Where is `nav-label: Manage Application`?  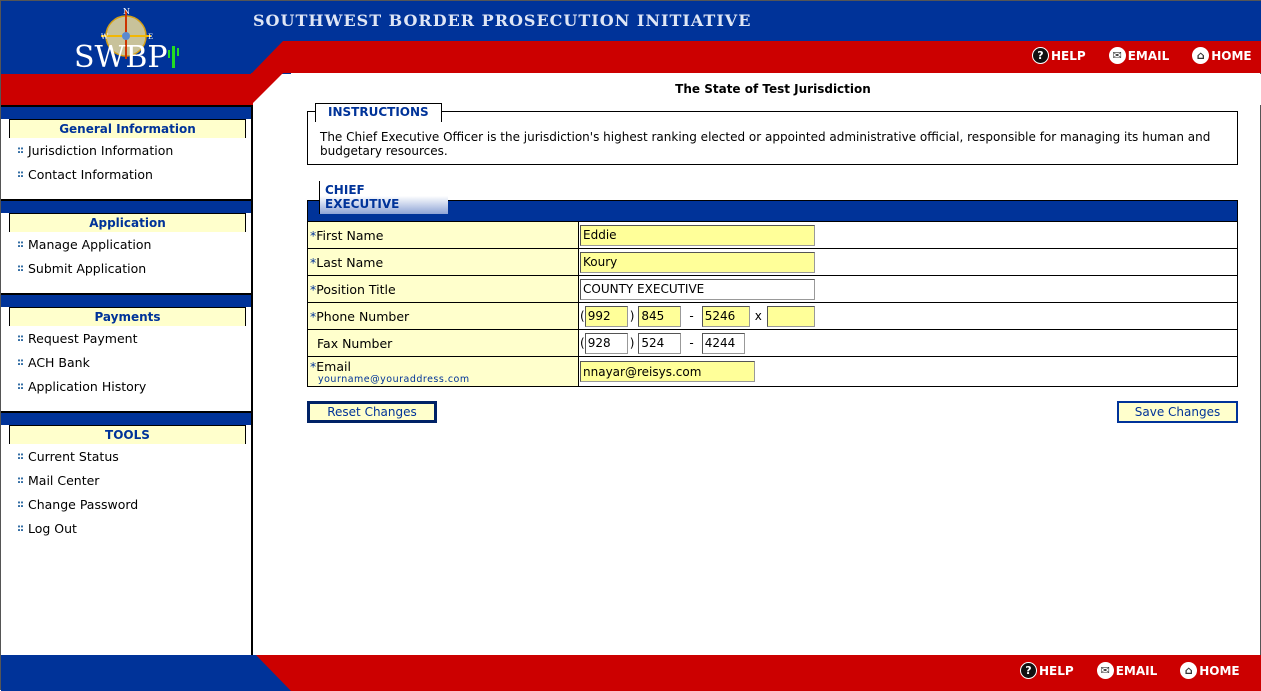
nav-label: Manage Application is located at coordinates (90, 244).